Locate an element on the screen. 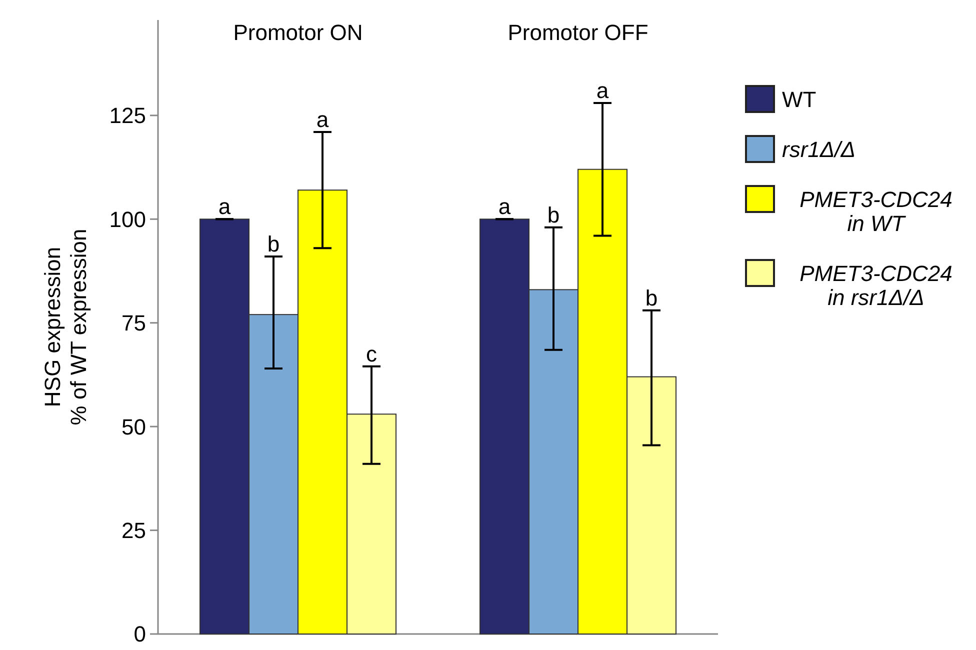 Image resolution: width=976 pixels, height=650 pixels. y-axis-title: HSG expression % of WT expression is located at coordinates (66, 327).